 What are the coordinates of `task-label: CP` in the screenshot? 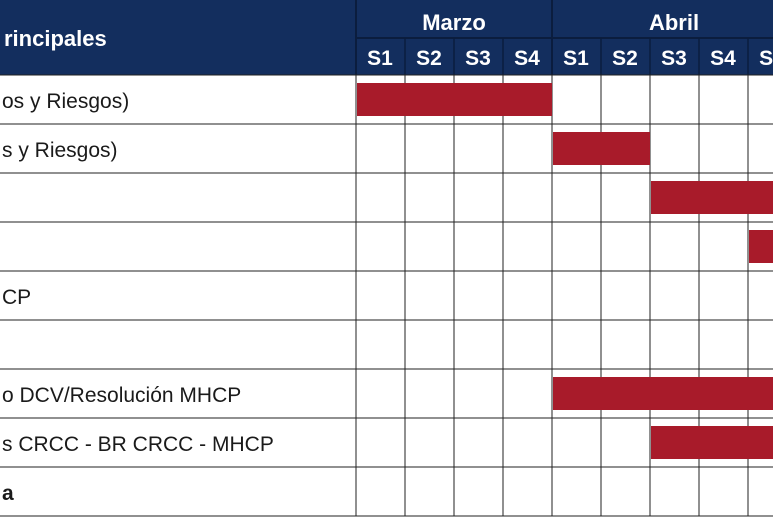 It's located at (16, 297).